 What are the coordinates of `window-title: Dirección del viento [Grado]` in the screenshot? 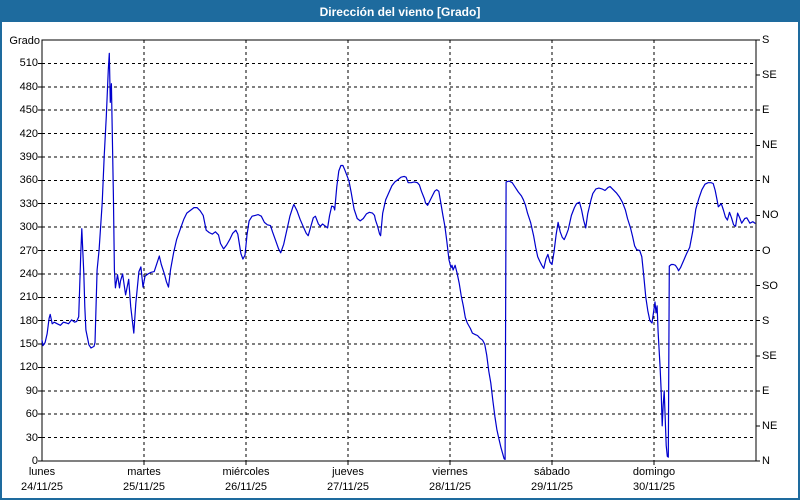 It's located at (400, 12).